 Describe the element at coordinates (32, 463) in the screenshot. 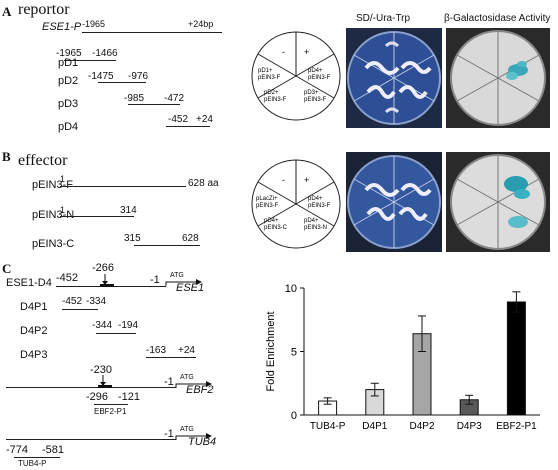

I see `tub4-probe-name: TUB4-P` at that location.